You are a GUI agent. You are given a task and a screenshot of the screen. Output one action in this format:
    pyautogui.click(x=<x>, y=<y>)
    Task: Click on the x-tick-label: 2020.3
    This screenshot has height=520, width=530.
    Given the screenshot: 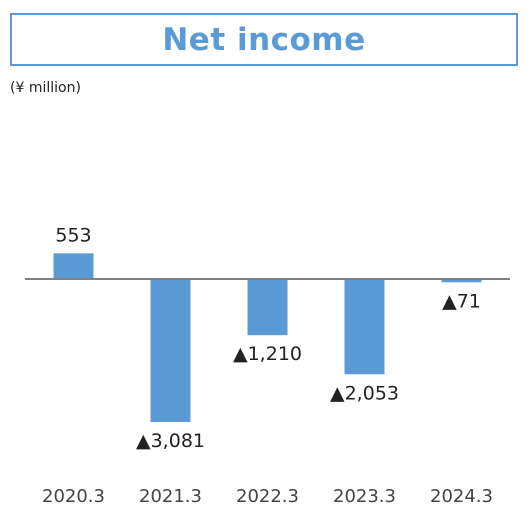 What is the action you would take?
    pyautogui.click(x=73, y=496)
    